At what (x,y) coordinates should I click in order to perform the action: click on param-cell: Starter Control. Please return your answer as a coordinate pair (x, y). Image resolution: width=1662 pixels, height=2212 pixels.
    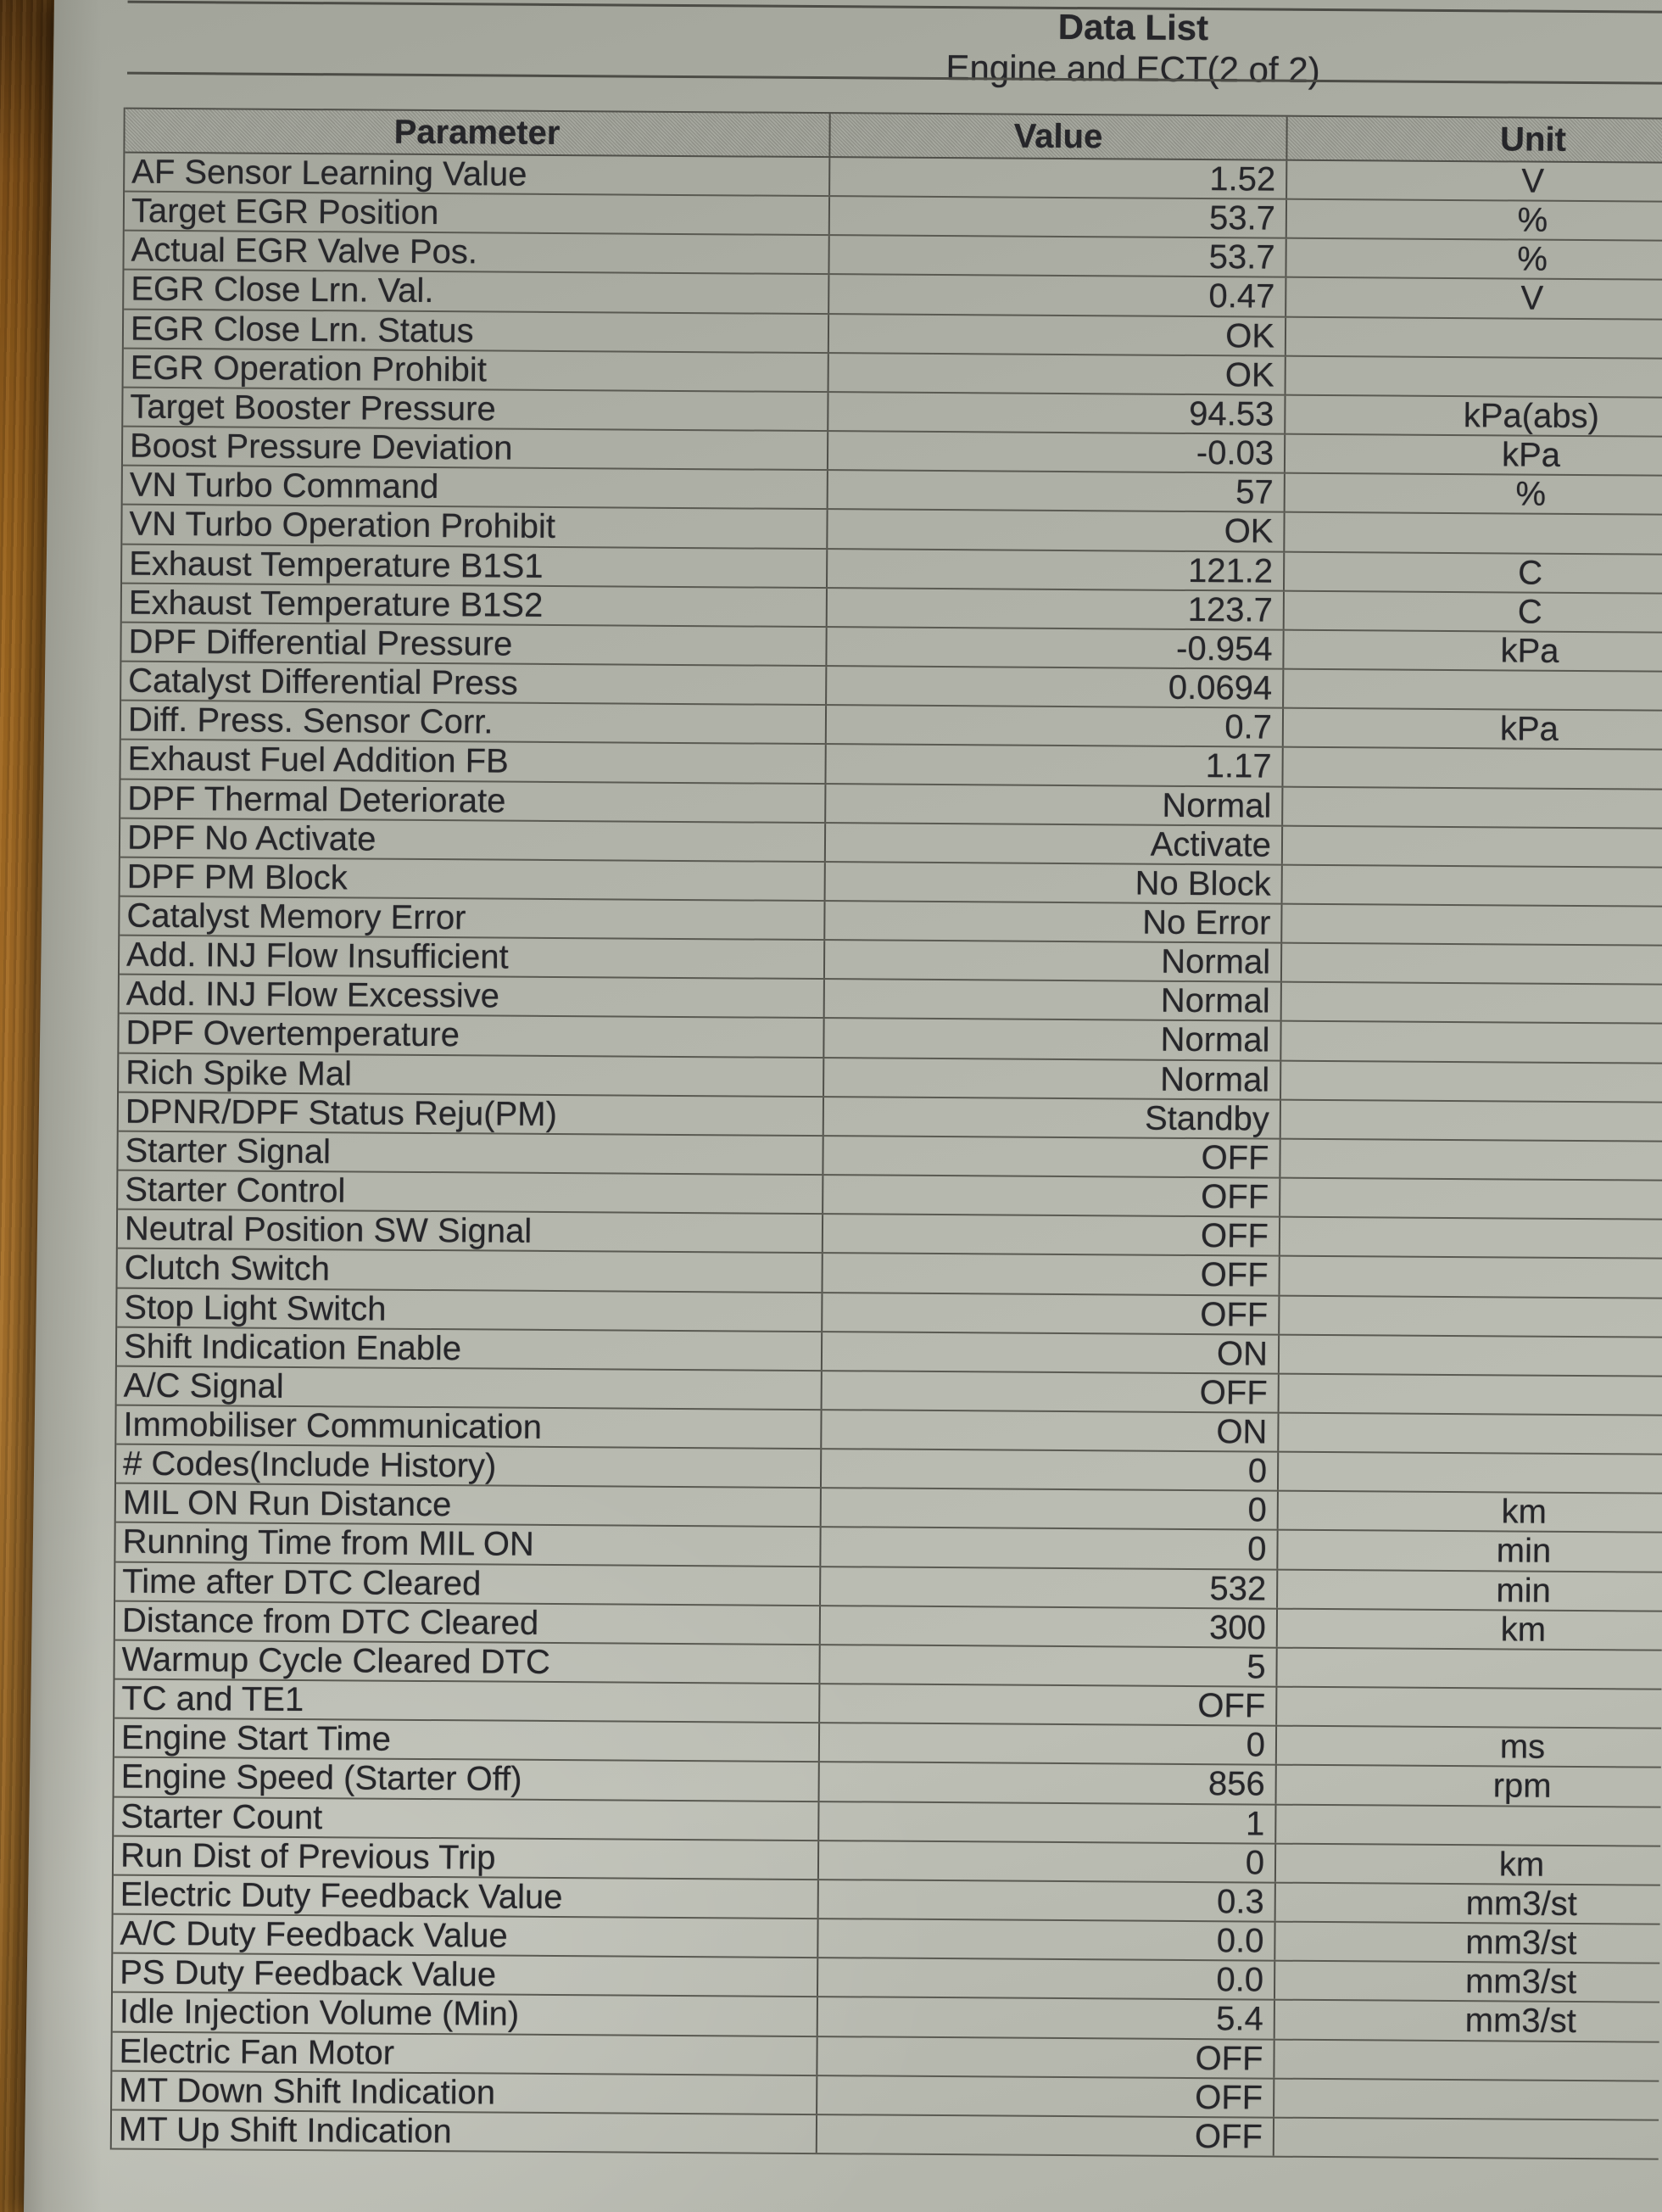
    Looking at the image, I should click on (471, 1192).